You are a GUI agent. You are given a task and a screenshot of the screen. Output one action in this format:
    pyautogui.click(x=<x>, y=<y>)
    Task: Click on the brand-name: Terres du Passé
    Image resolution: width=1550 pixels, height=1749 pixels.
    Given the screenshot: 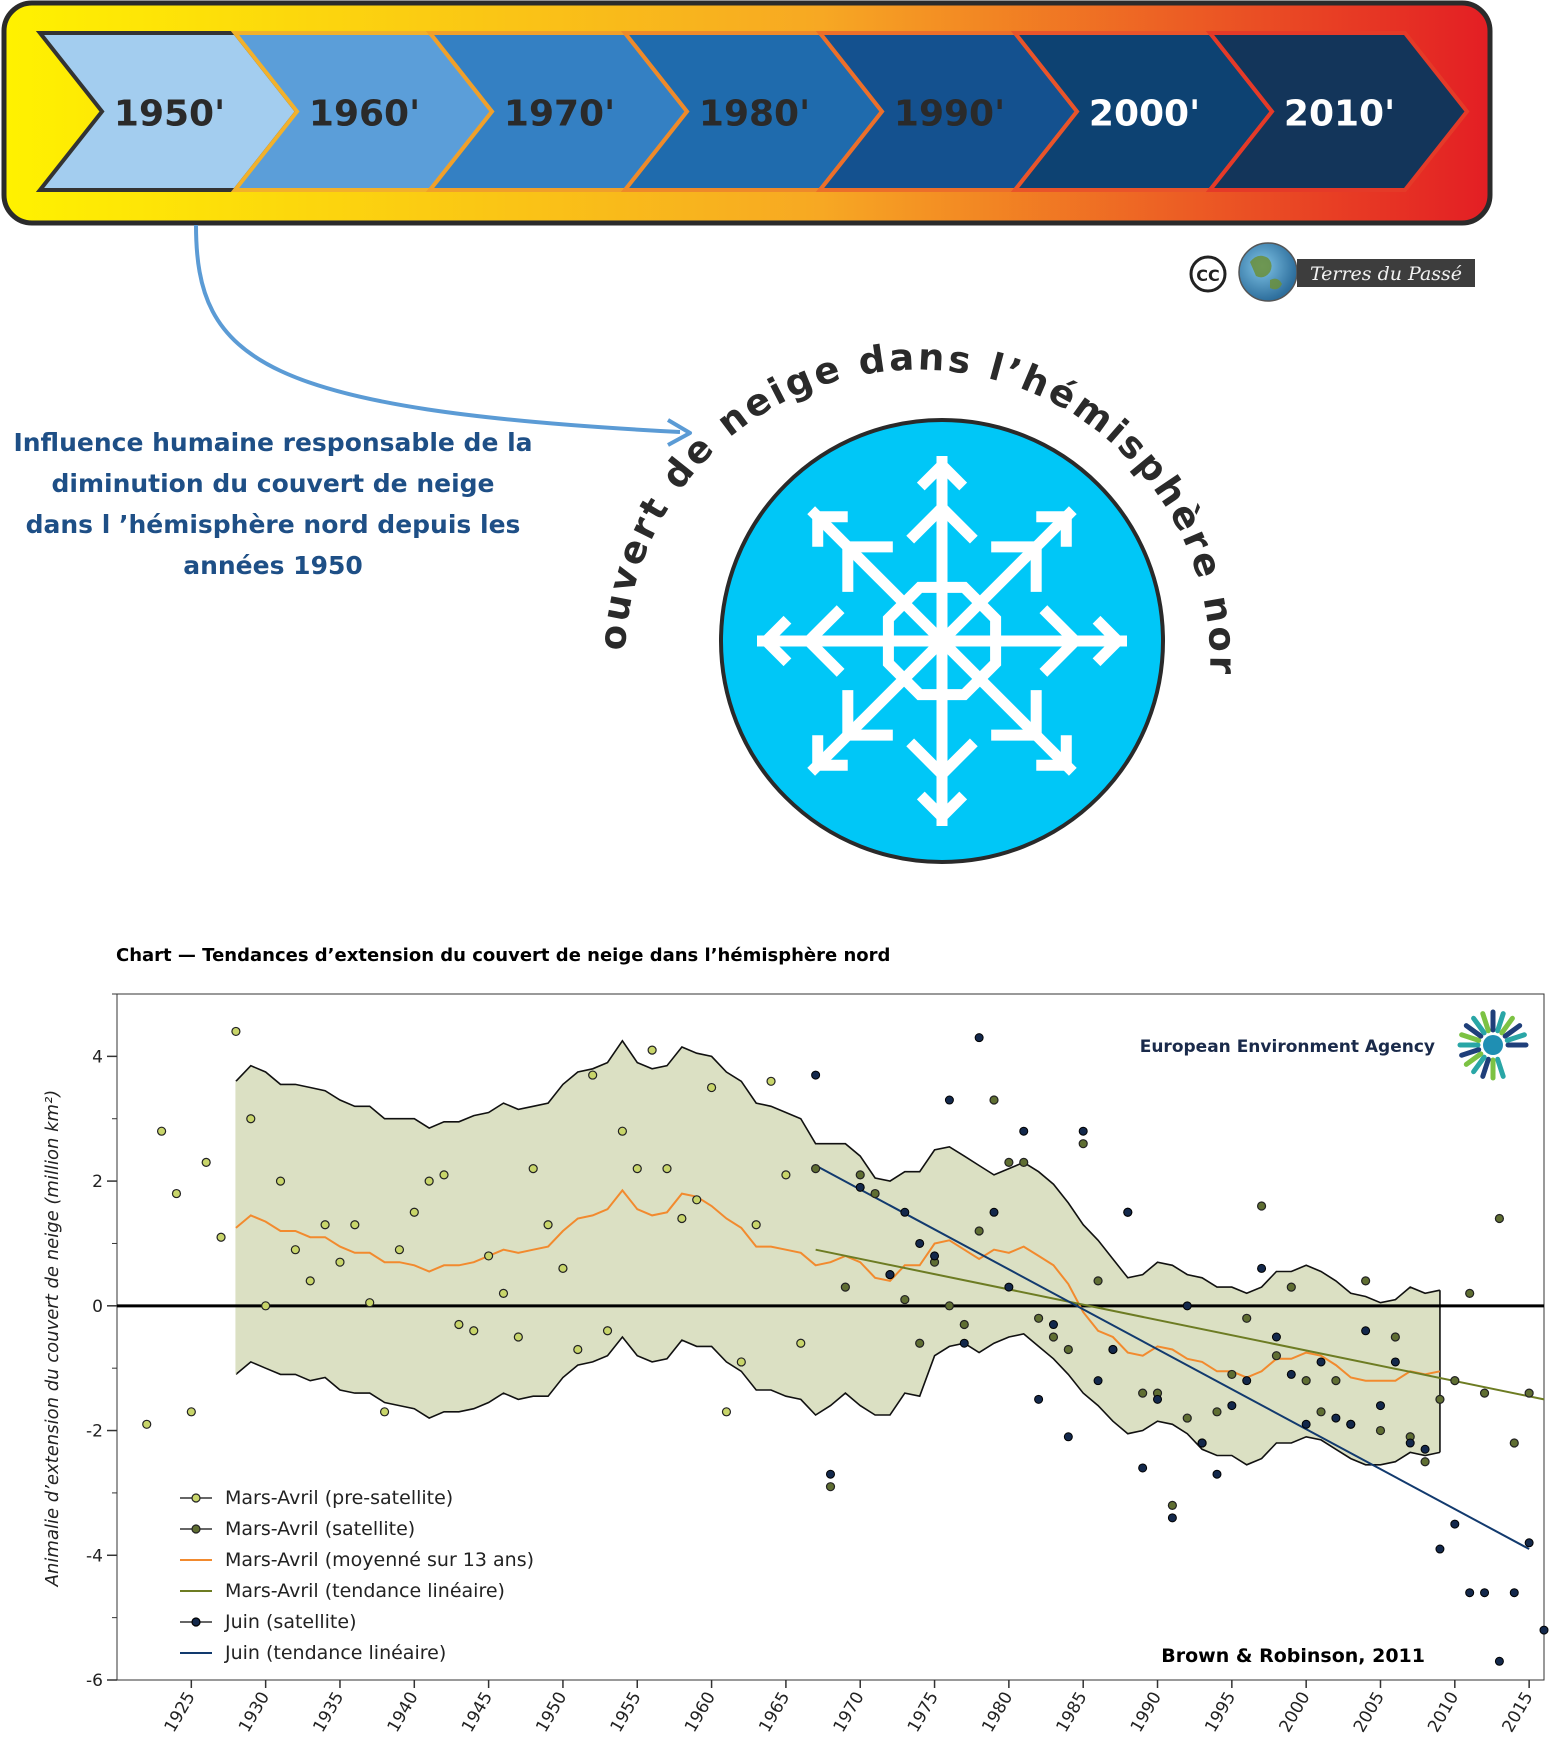 What is the action you would take?
    pyautogui.click(x=1386, y=274)
    